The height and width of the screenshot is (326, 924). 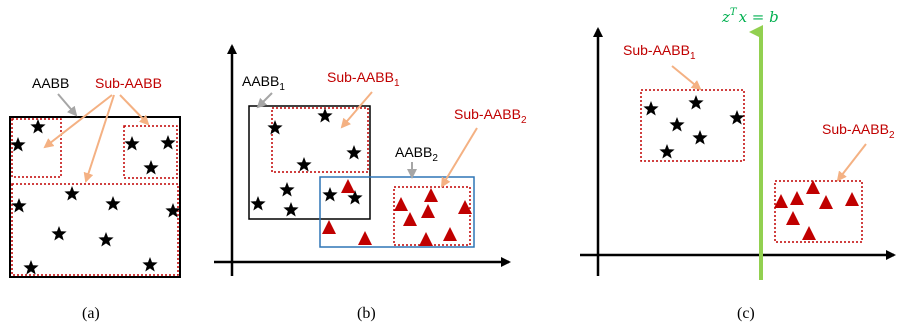 I want to click on sub-aabb1-arrow, so click(x=356, y=110).